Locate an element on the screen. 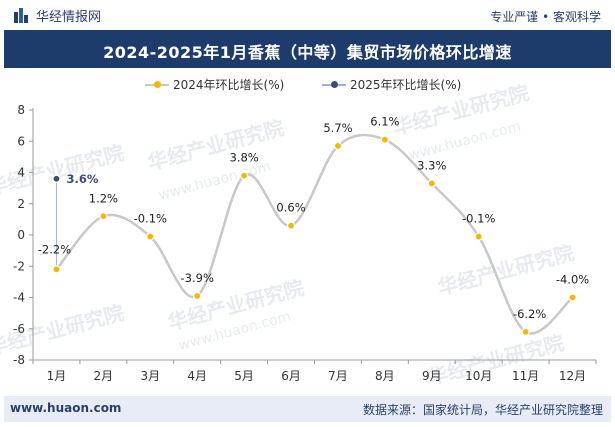 The width and height of the screenshot is (615, 427). x-tick-label: 9月 is located at coordinates (432, 376).